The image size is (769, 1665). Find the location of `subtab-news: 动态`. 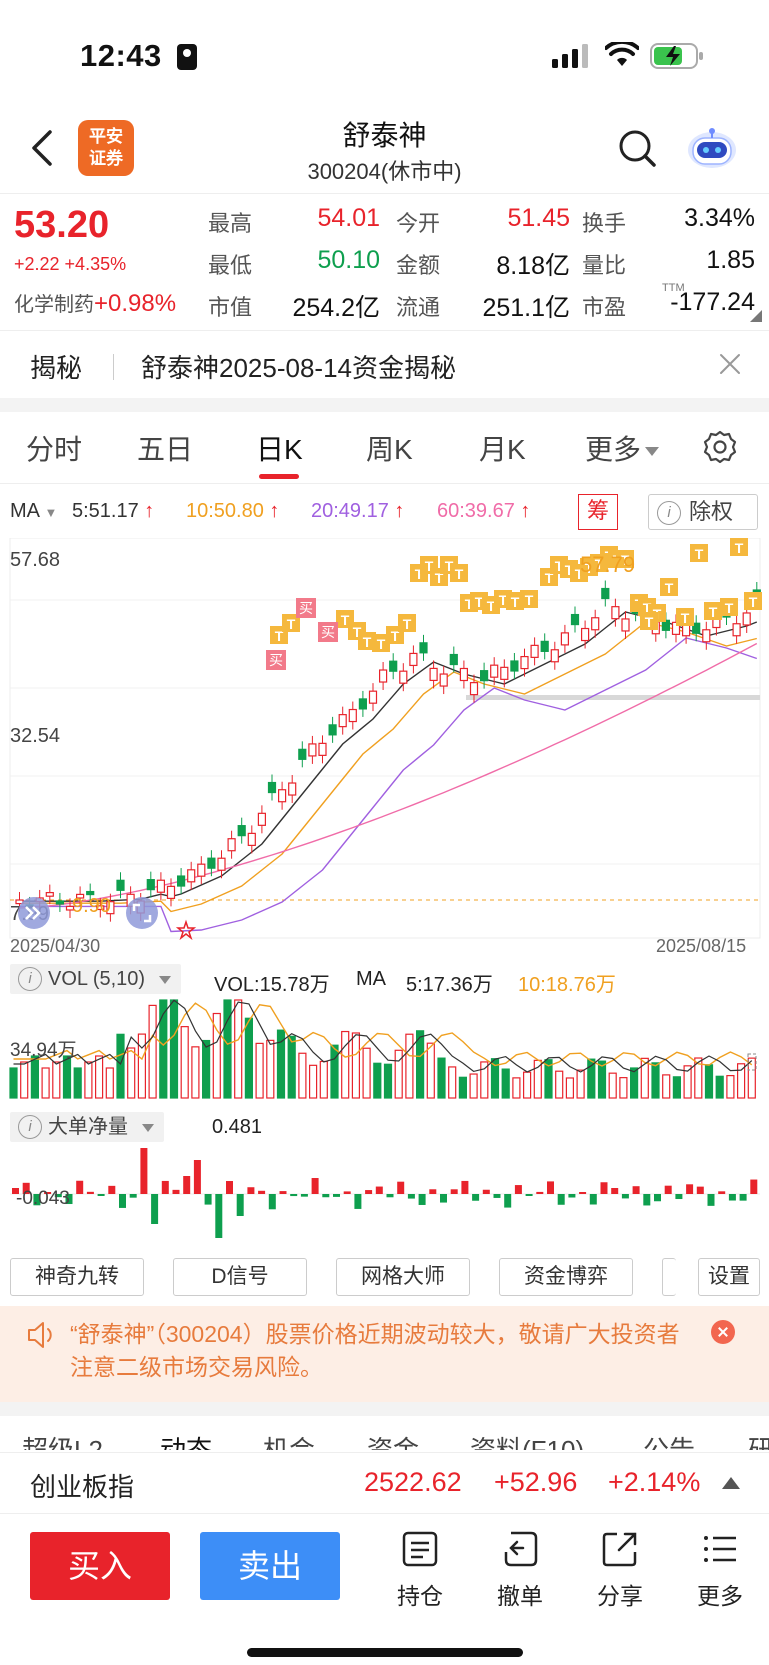

subtab-news: 动态 is located at coordinates (186, 1442).